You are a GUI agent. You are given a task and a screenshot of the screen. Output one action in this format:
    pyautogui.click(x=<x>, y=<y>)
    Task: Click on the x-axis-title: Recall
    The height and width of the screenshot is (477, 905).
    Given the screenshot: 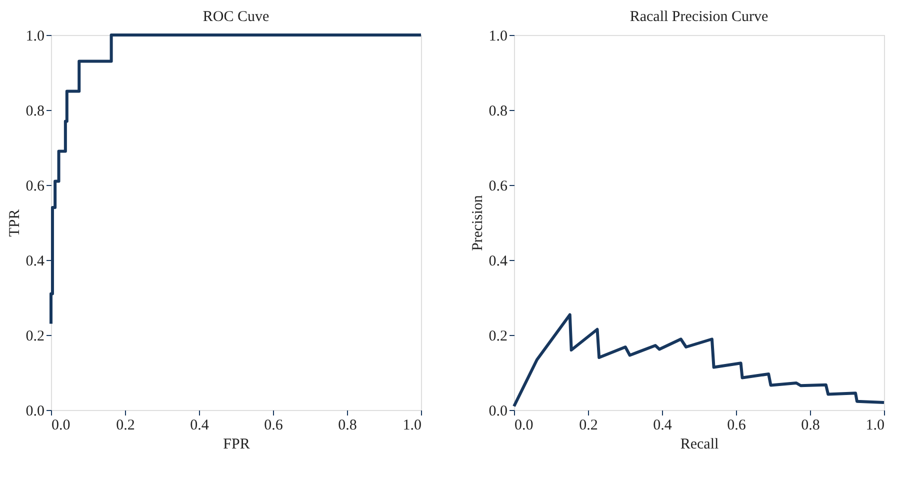 What is the action you would take?
    pyautogui.click(x=699, y=444)
    